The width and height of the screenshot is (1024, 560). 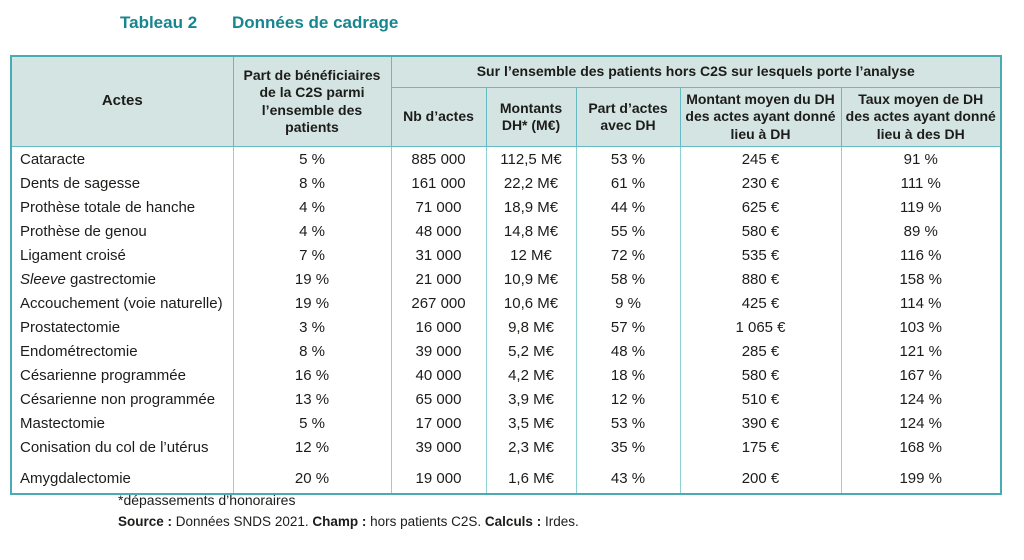 What do you see at coordinates (145, 521) in the screenshot?
I see `source-label: Source :` at bounding box center [145, 521].